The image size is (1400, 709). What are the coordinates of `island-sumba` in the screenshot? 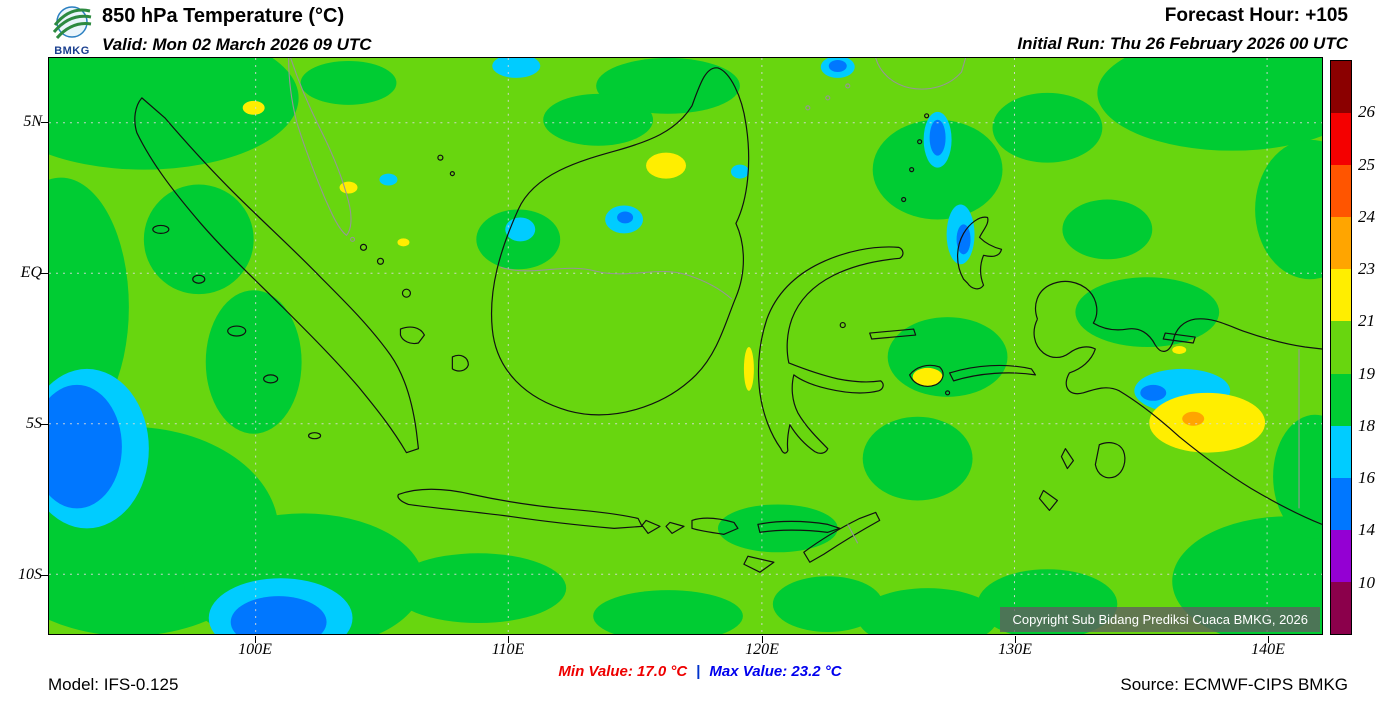 It's located at (759, 564).